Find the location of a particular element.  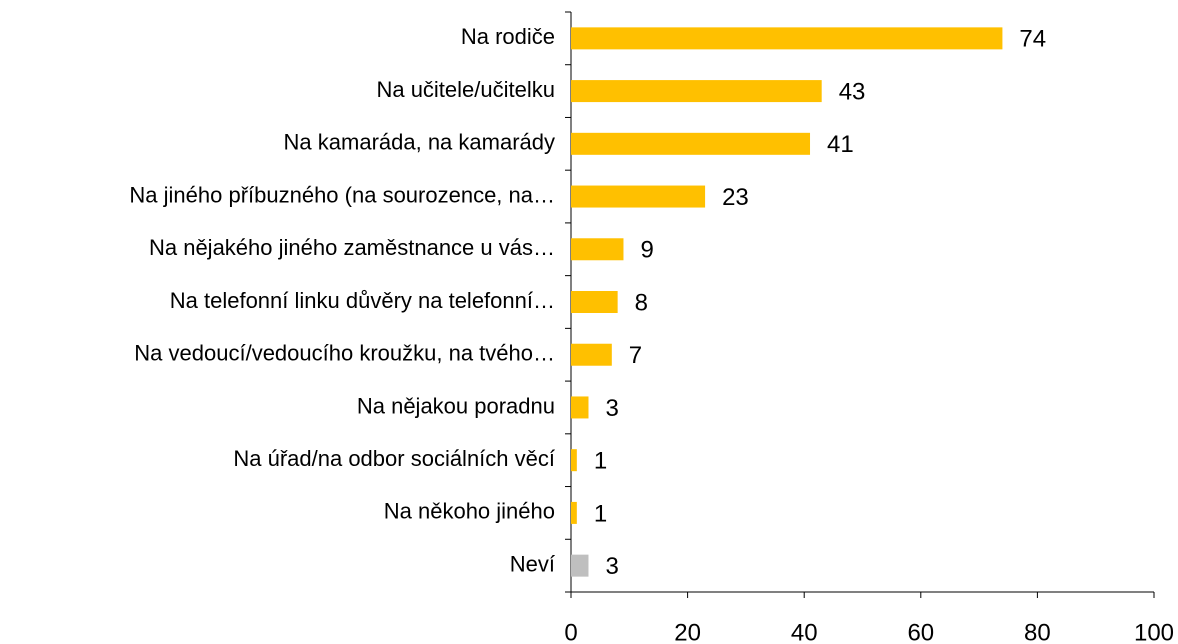

value-label: 9 is located at coordinates (646, 250).